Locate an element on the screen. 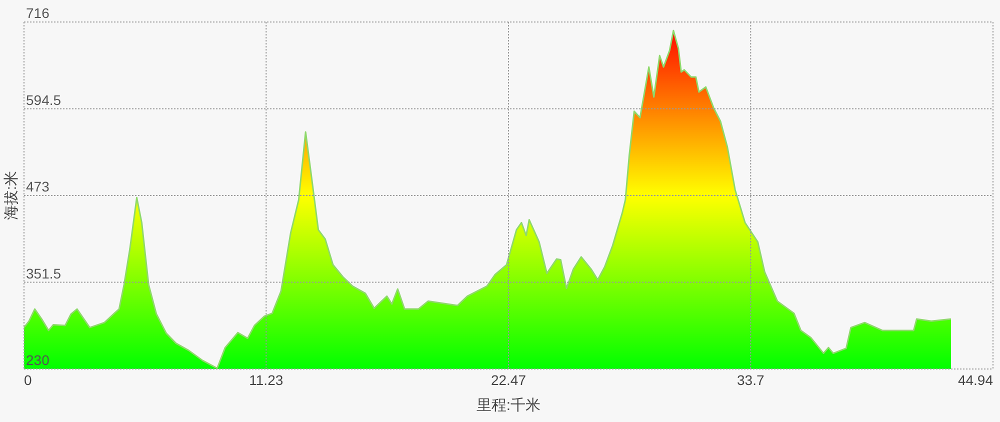  y-tick-label: 230 is located at coordinates (38, 360).